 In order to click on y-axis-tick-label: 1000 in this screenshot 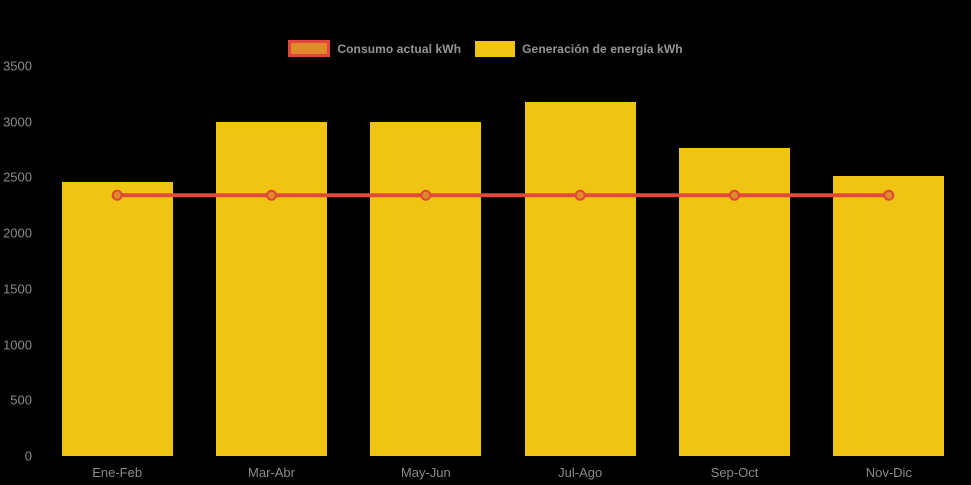, I will do `click(17, 345)`.